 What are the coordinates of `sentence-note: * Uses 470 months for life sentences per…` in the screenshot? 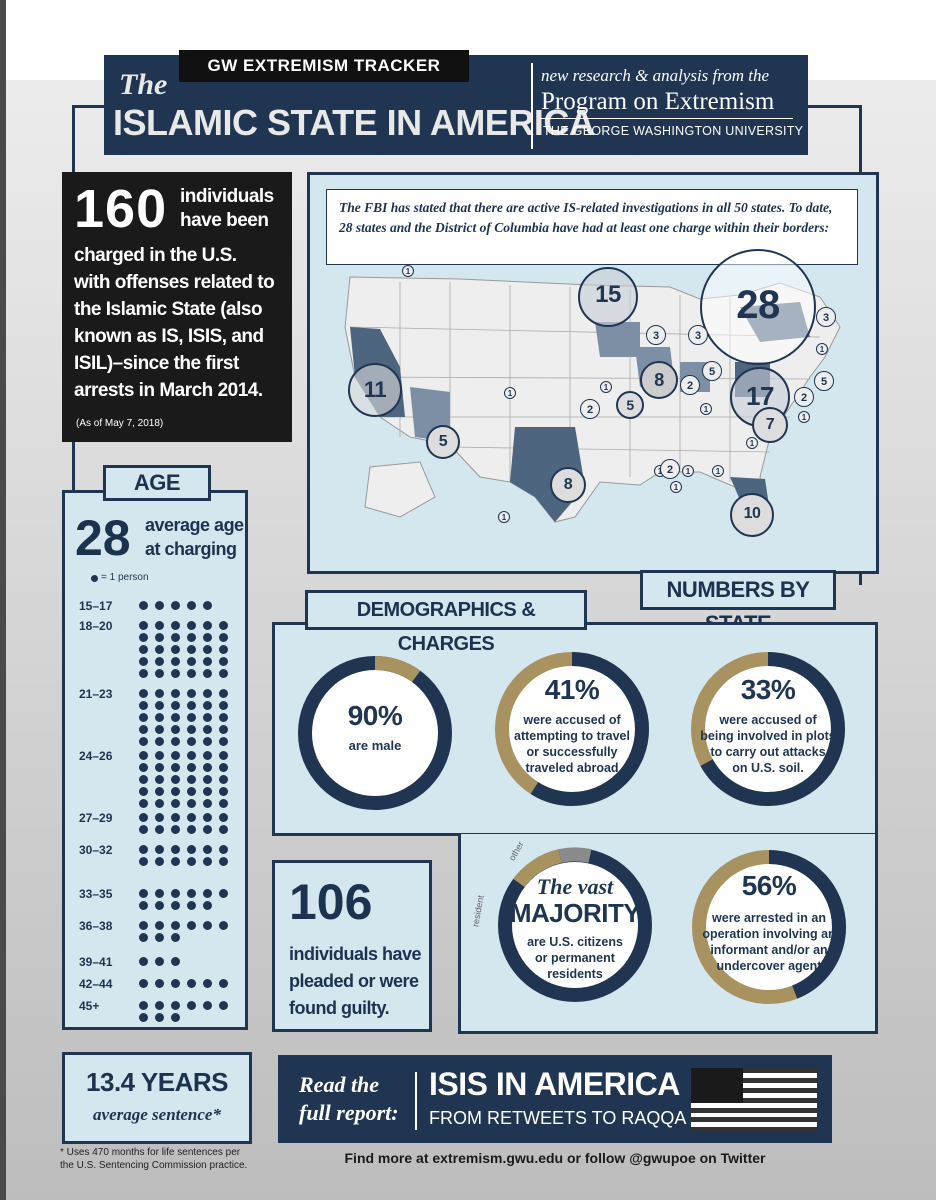 It's located at (154, 1159).